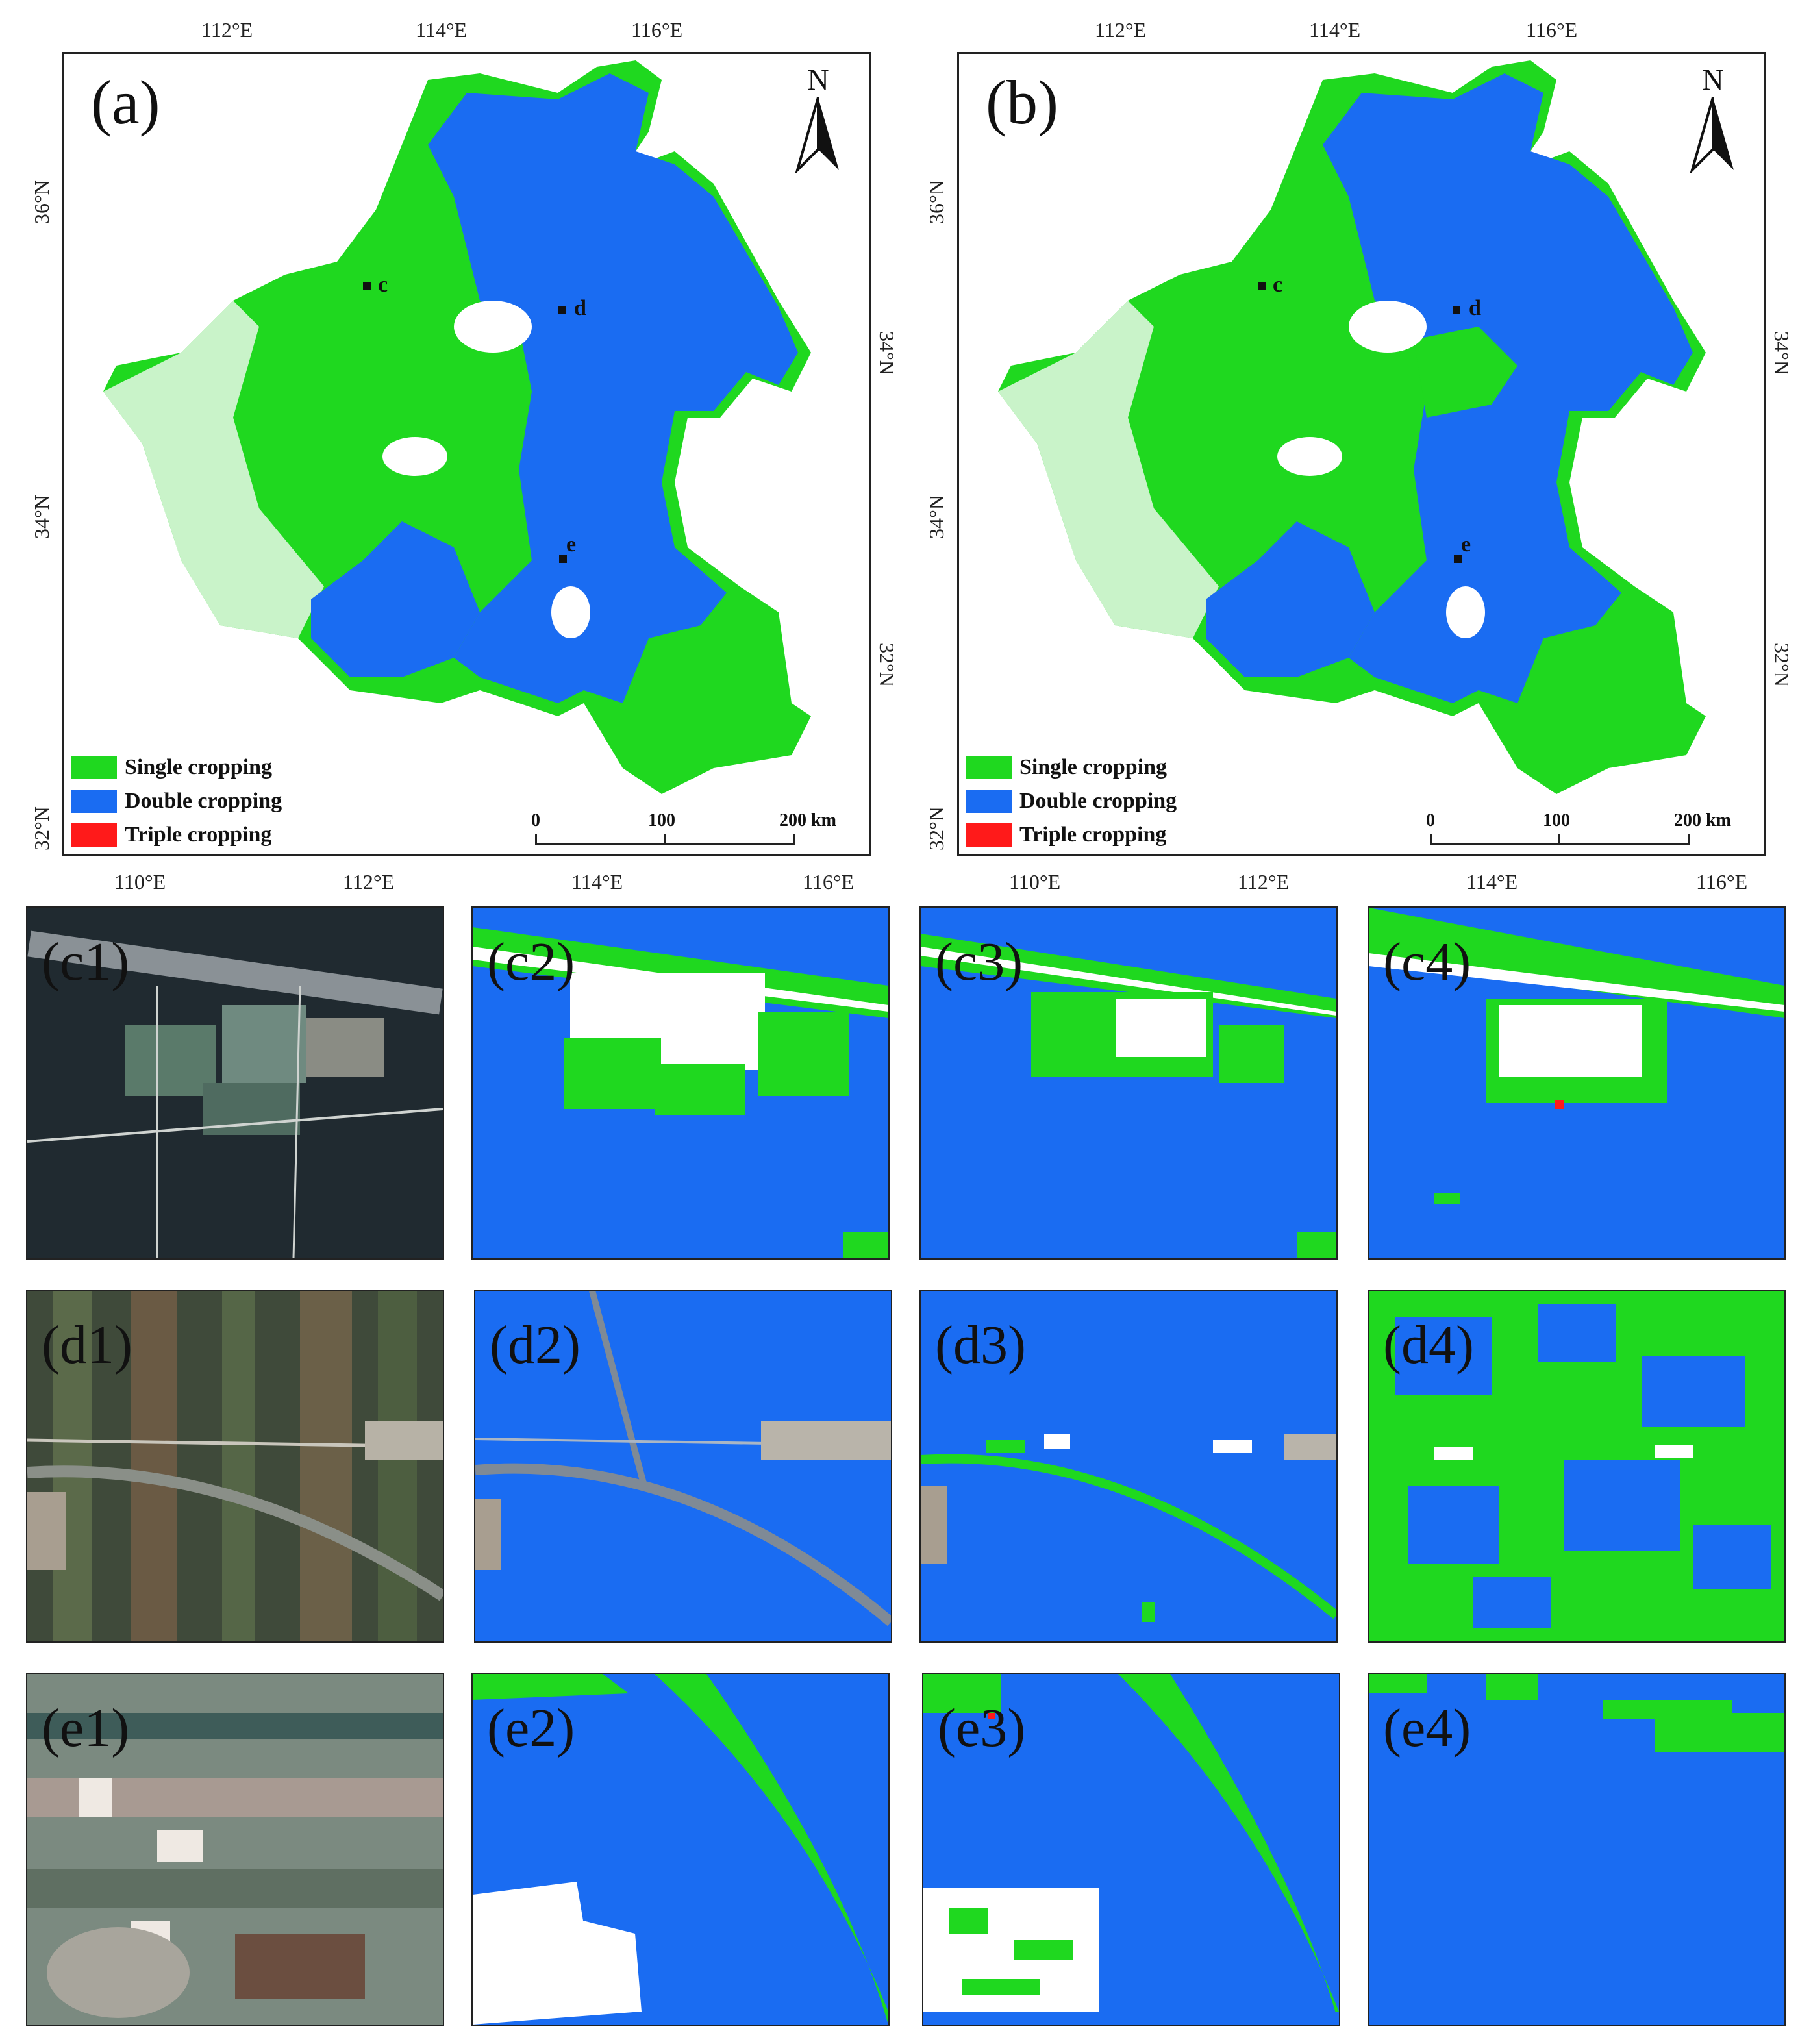 The image size is (1811, 2044). I want to click on panel-letter: (b), so click(1022, 102).